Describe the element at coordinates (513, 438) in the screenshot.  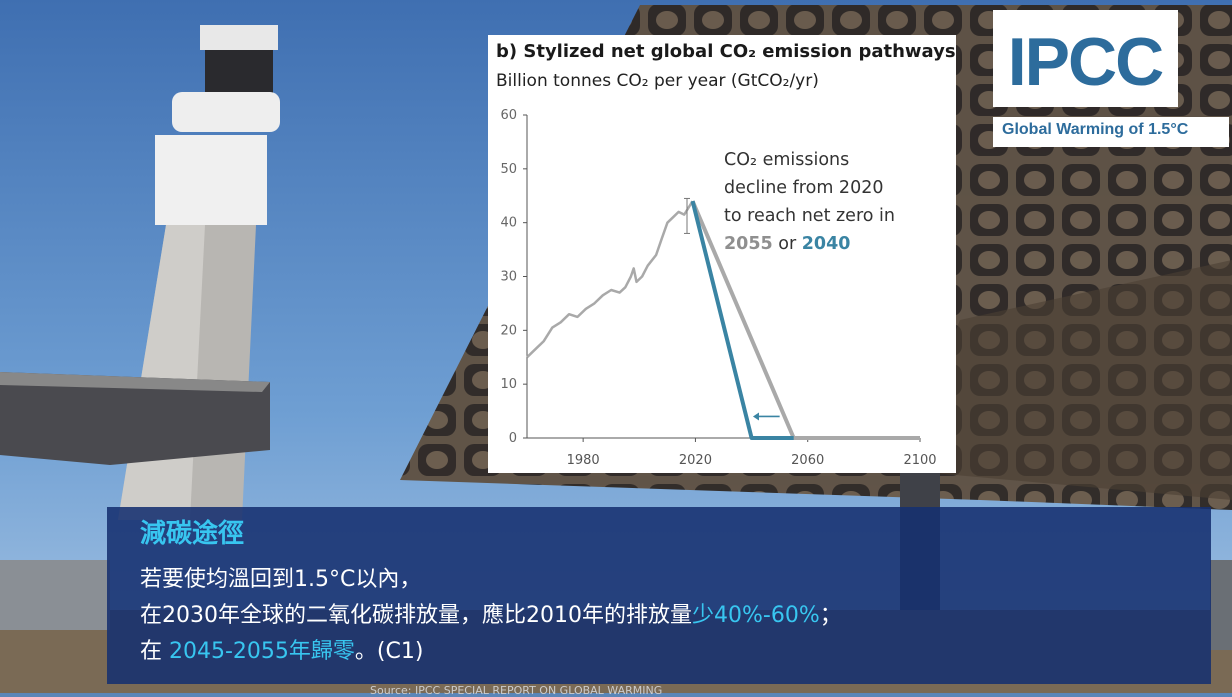
I see `y-tick-label: 0` at that location.